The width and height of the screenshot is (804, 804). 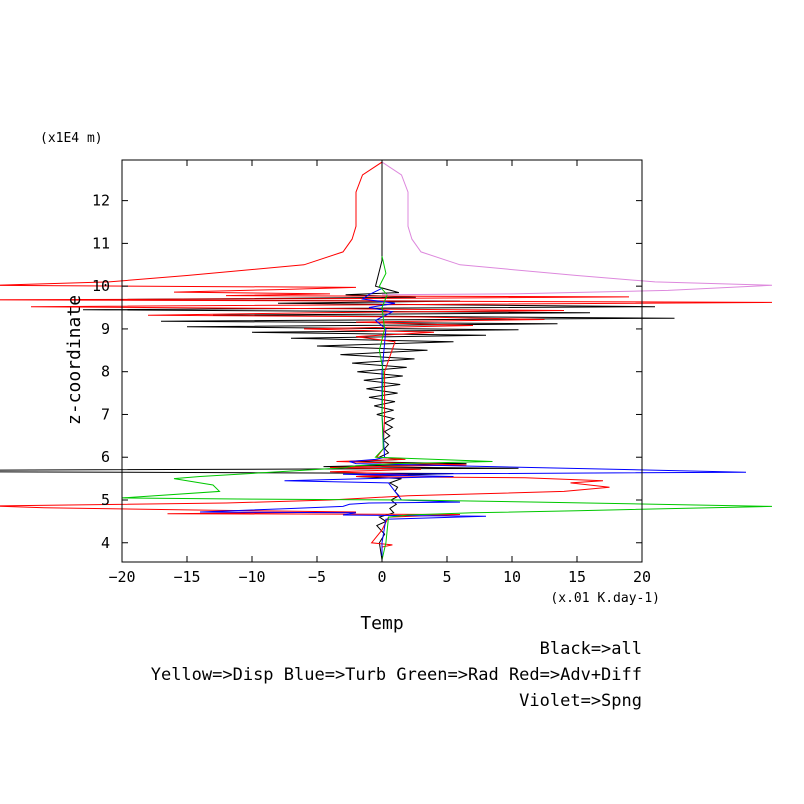 I want to click on x-tick-label: 5, so click(x=446, y=577).